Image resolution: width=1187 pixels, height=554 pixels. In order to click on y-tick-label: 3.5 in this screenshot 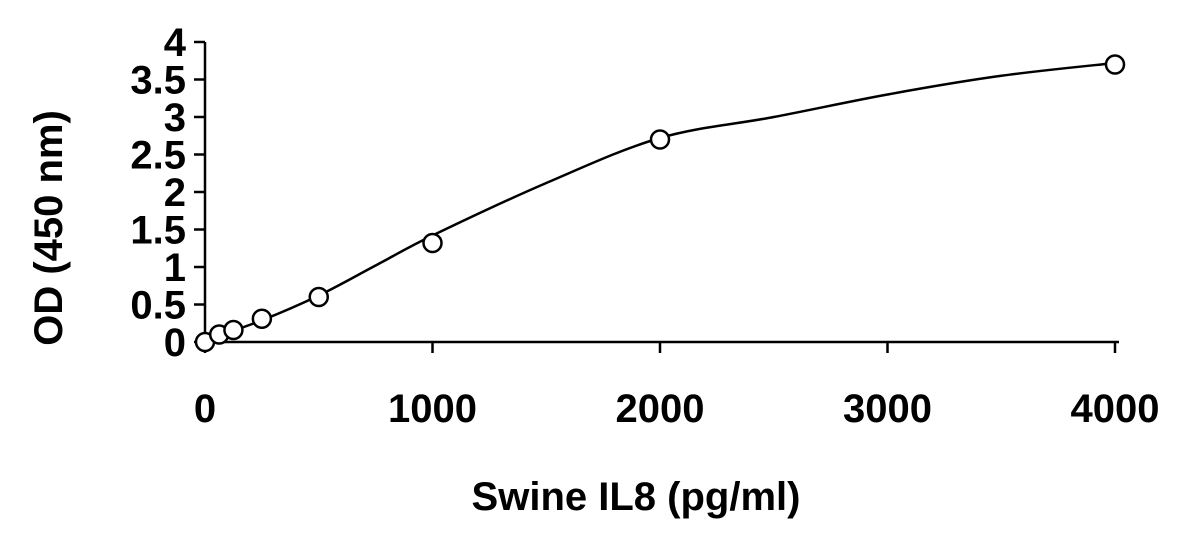, I will do `click(158, 81)`.